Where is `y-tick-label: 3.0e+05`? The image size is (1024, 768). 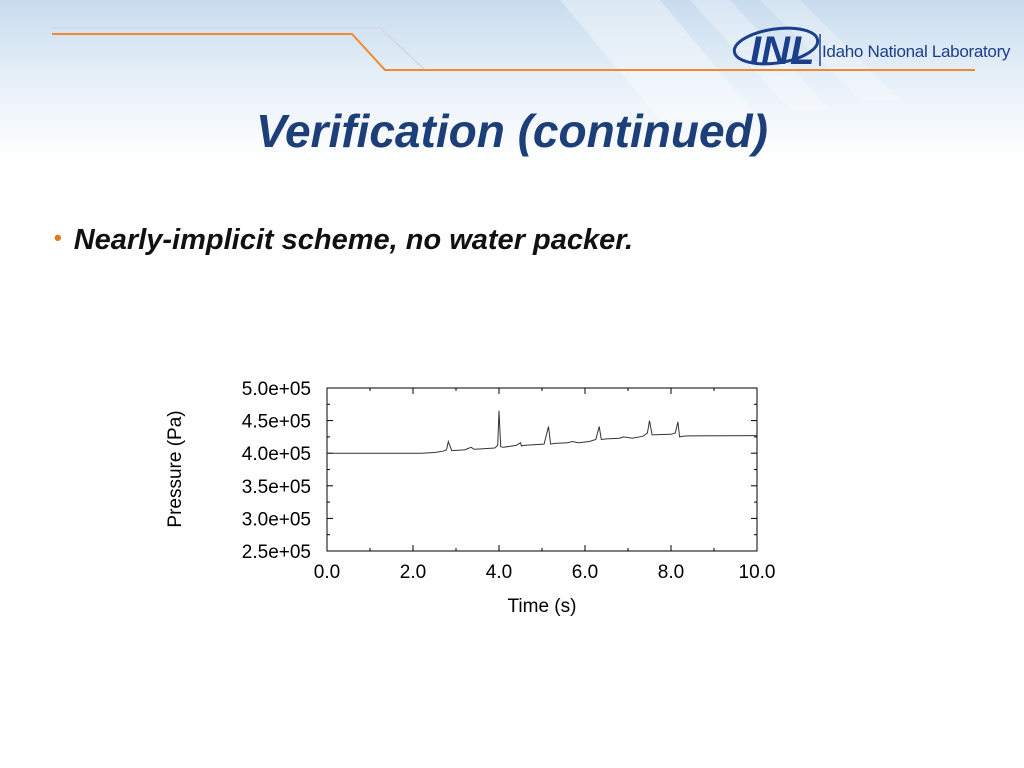 y-tick-label: 3.0e+05 is located at coordinates (276, 519).